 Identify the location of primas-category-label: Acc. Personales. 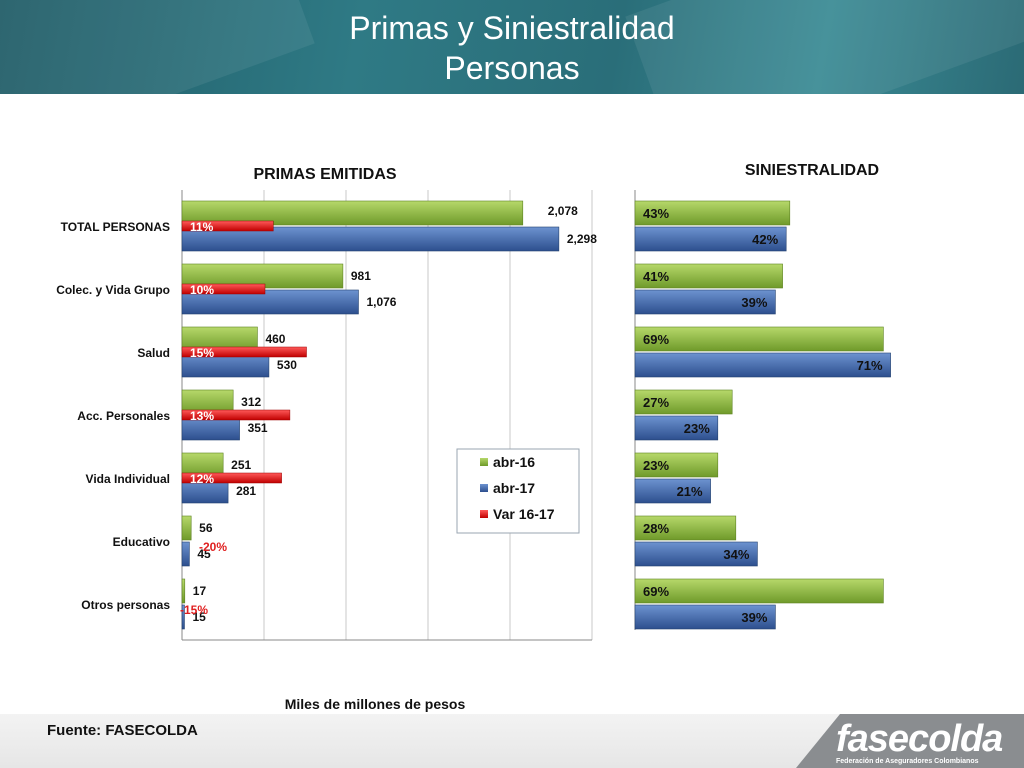
(123, 416).